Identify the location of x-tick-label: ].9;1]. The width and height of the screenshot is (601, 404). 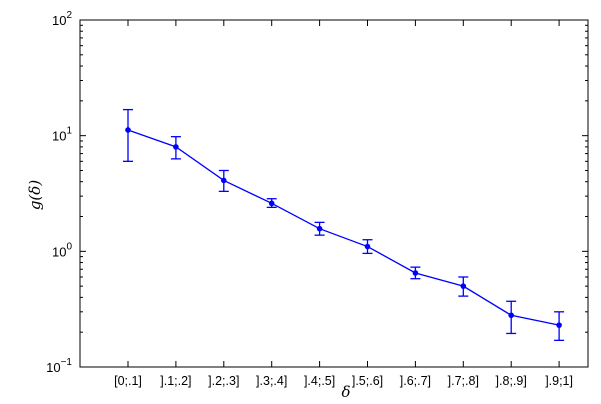
(559, 381).